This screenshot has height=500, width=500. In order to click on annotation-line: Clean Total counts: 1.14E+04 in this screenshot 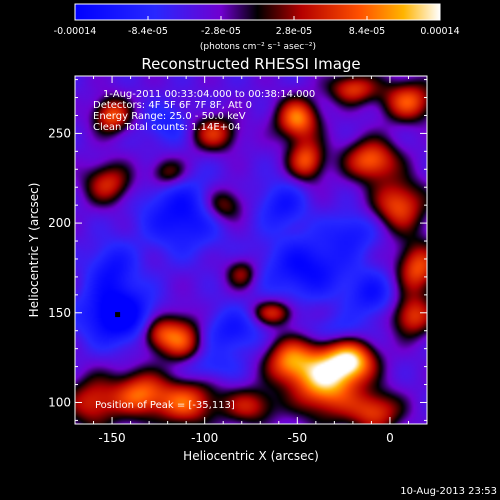, I will do `click(167, 127)`.